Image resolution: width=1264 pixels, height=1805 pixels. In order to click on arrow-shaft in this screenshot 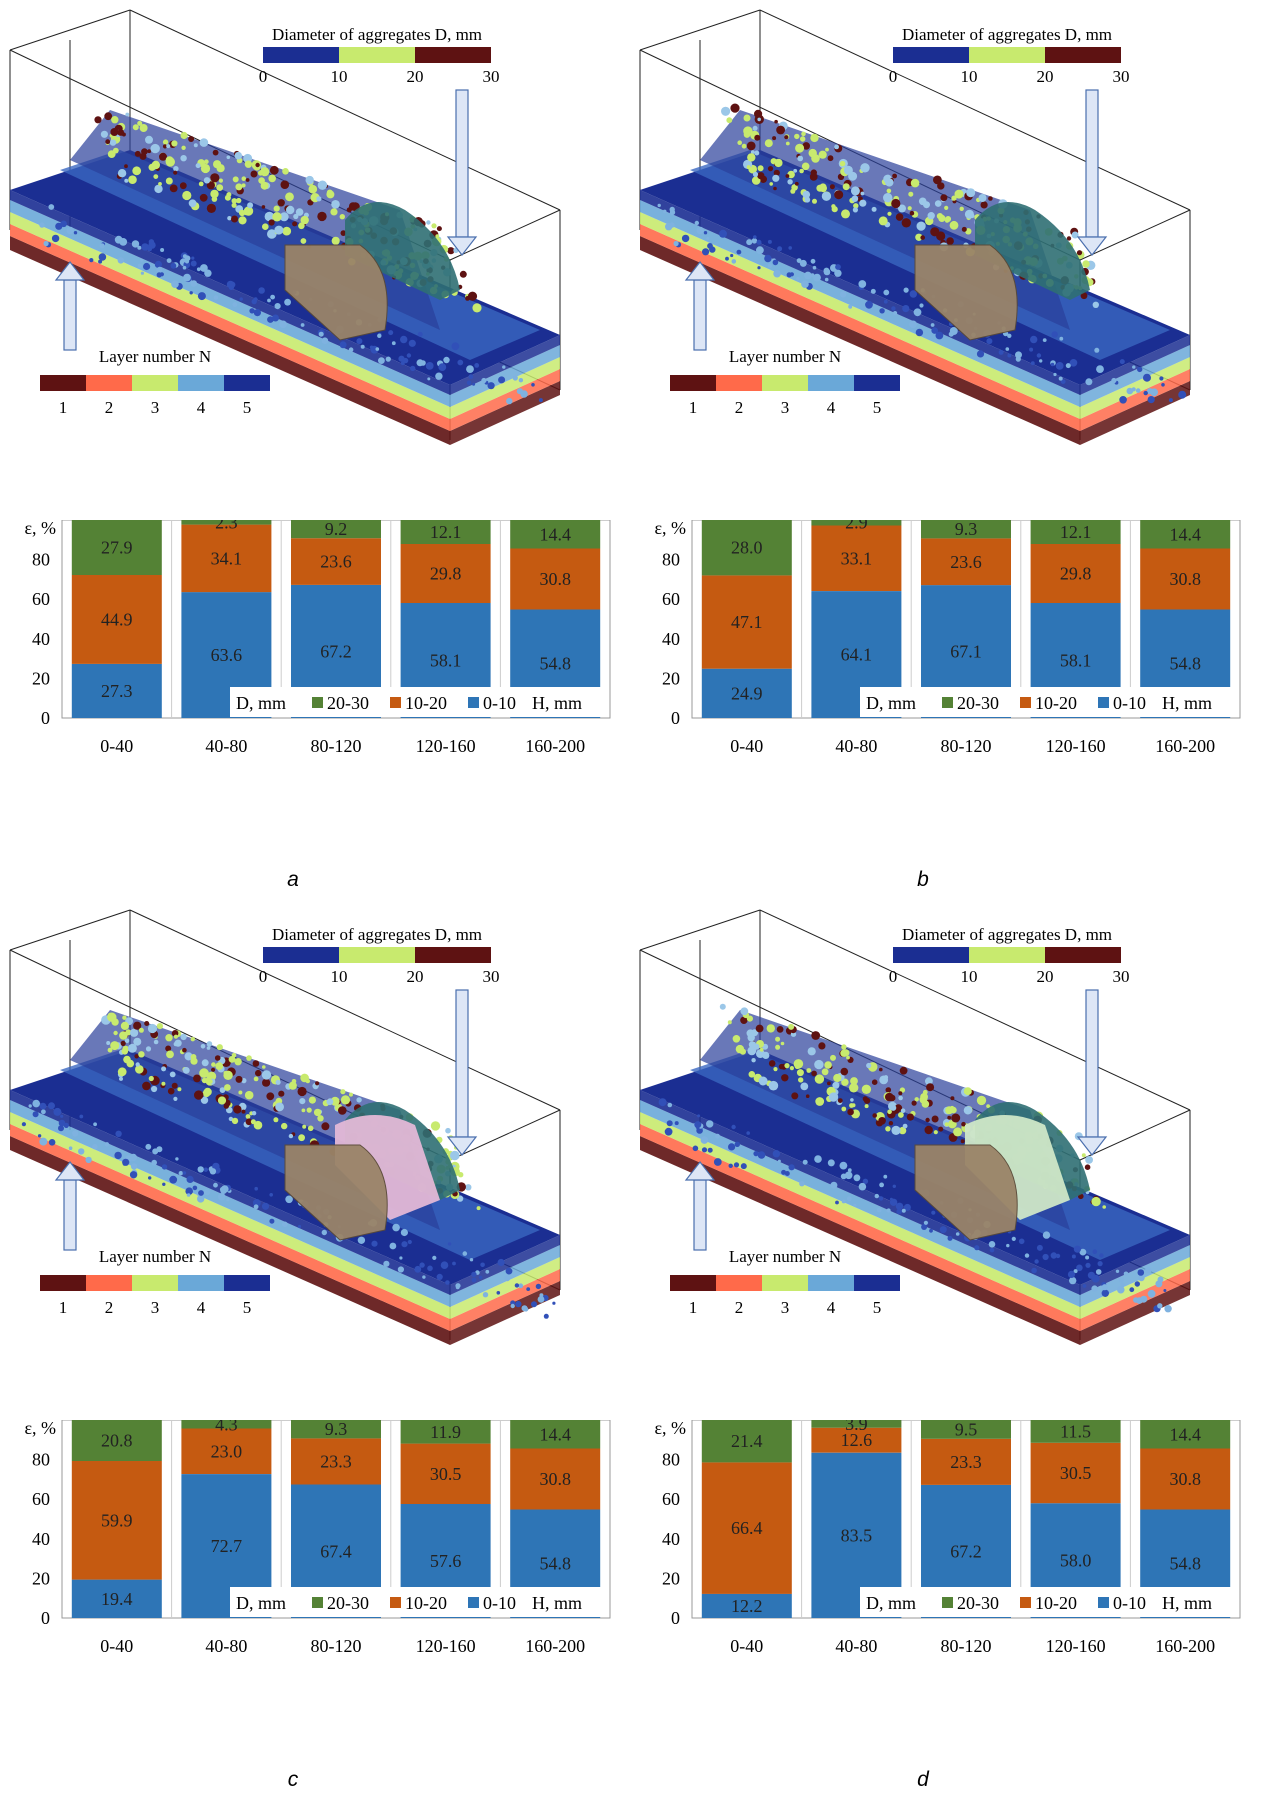, I will do `click(1092, 163)`.